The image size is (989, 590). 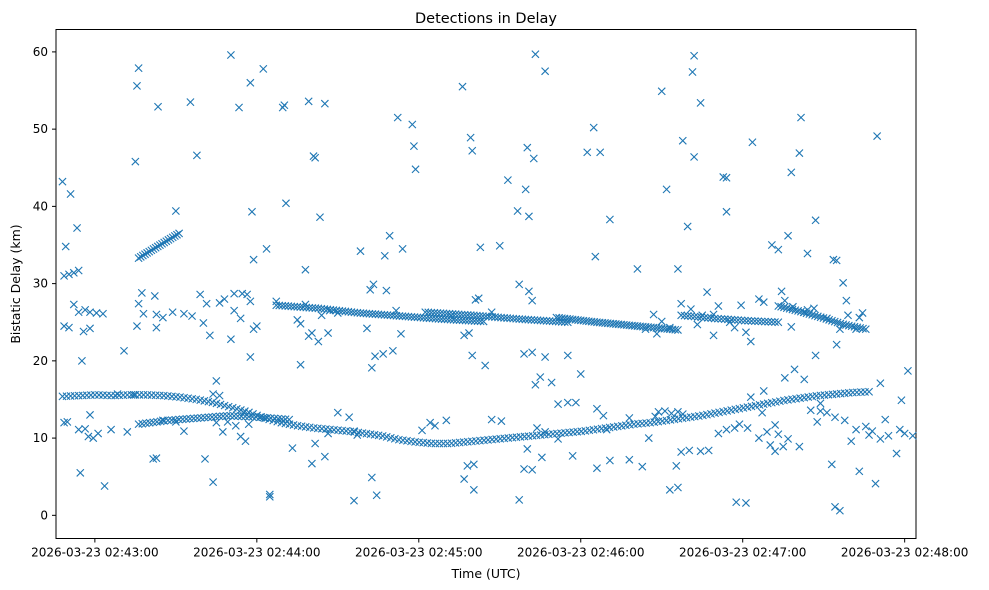 I want to click on y-tick-label: 50, so click(x=40, y=129).